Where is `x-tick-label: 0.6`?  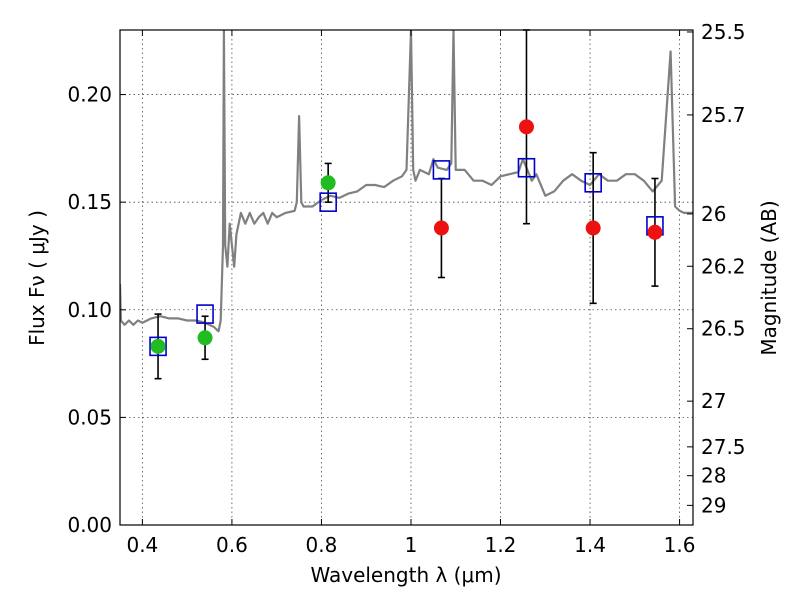
x-tick-label: 0.6 is located at coordinates (232, 545).